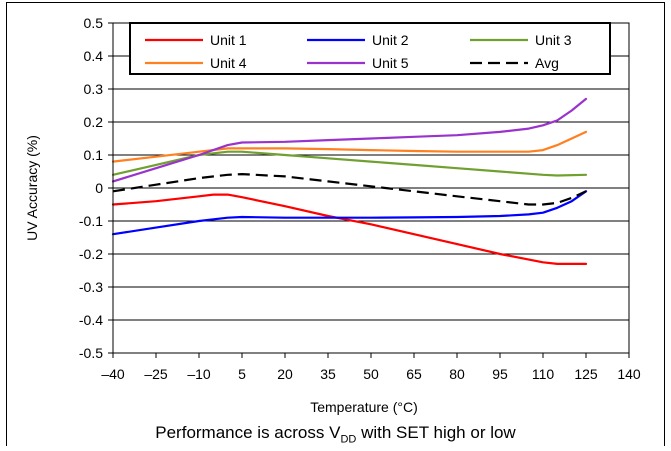 The image size is (671, 451). Describe the element at coordinates (99, 188) in the screenshot. I see `y-tick-label: 0` at that location.